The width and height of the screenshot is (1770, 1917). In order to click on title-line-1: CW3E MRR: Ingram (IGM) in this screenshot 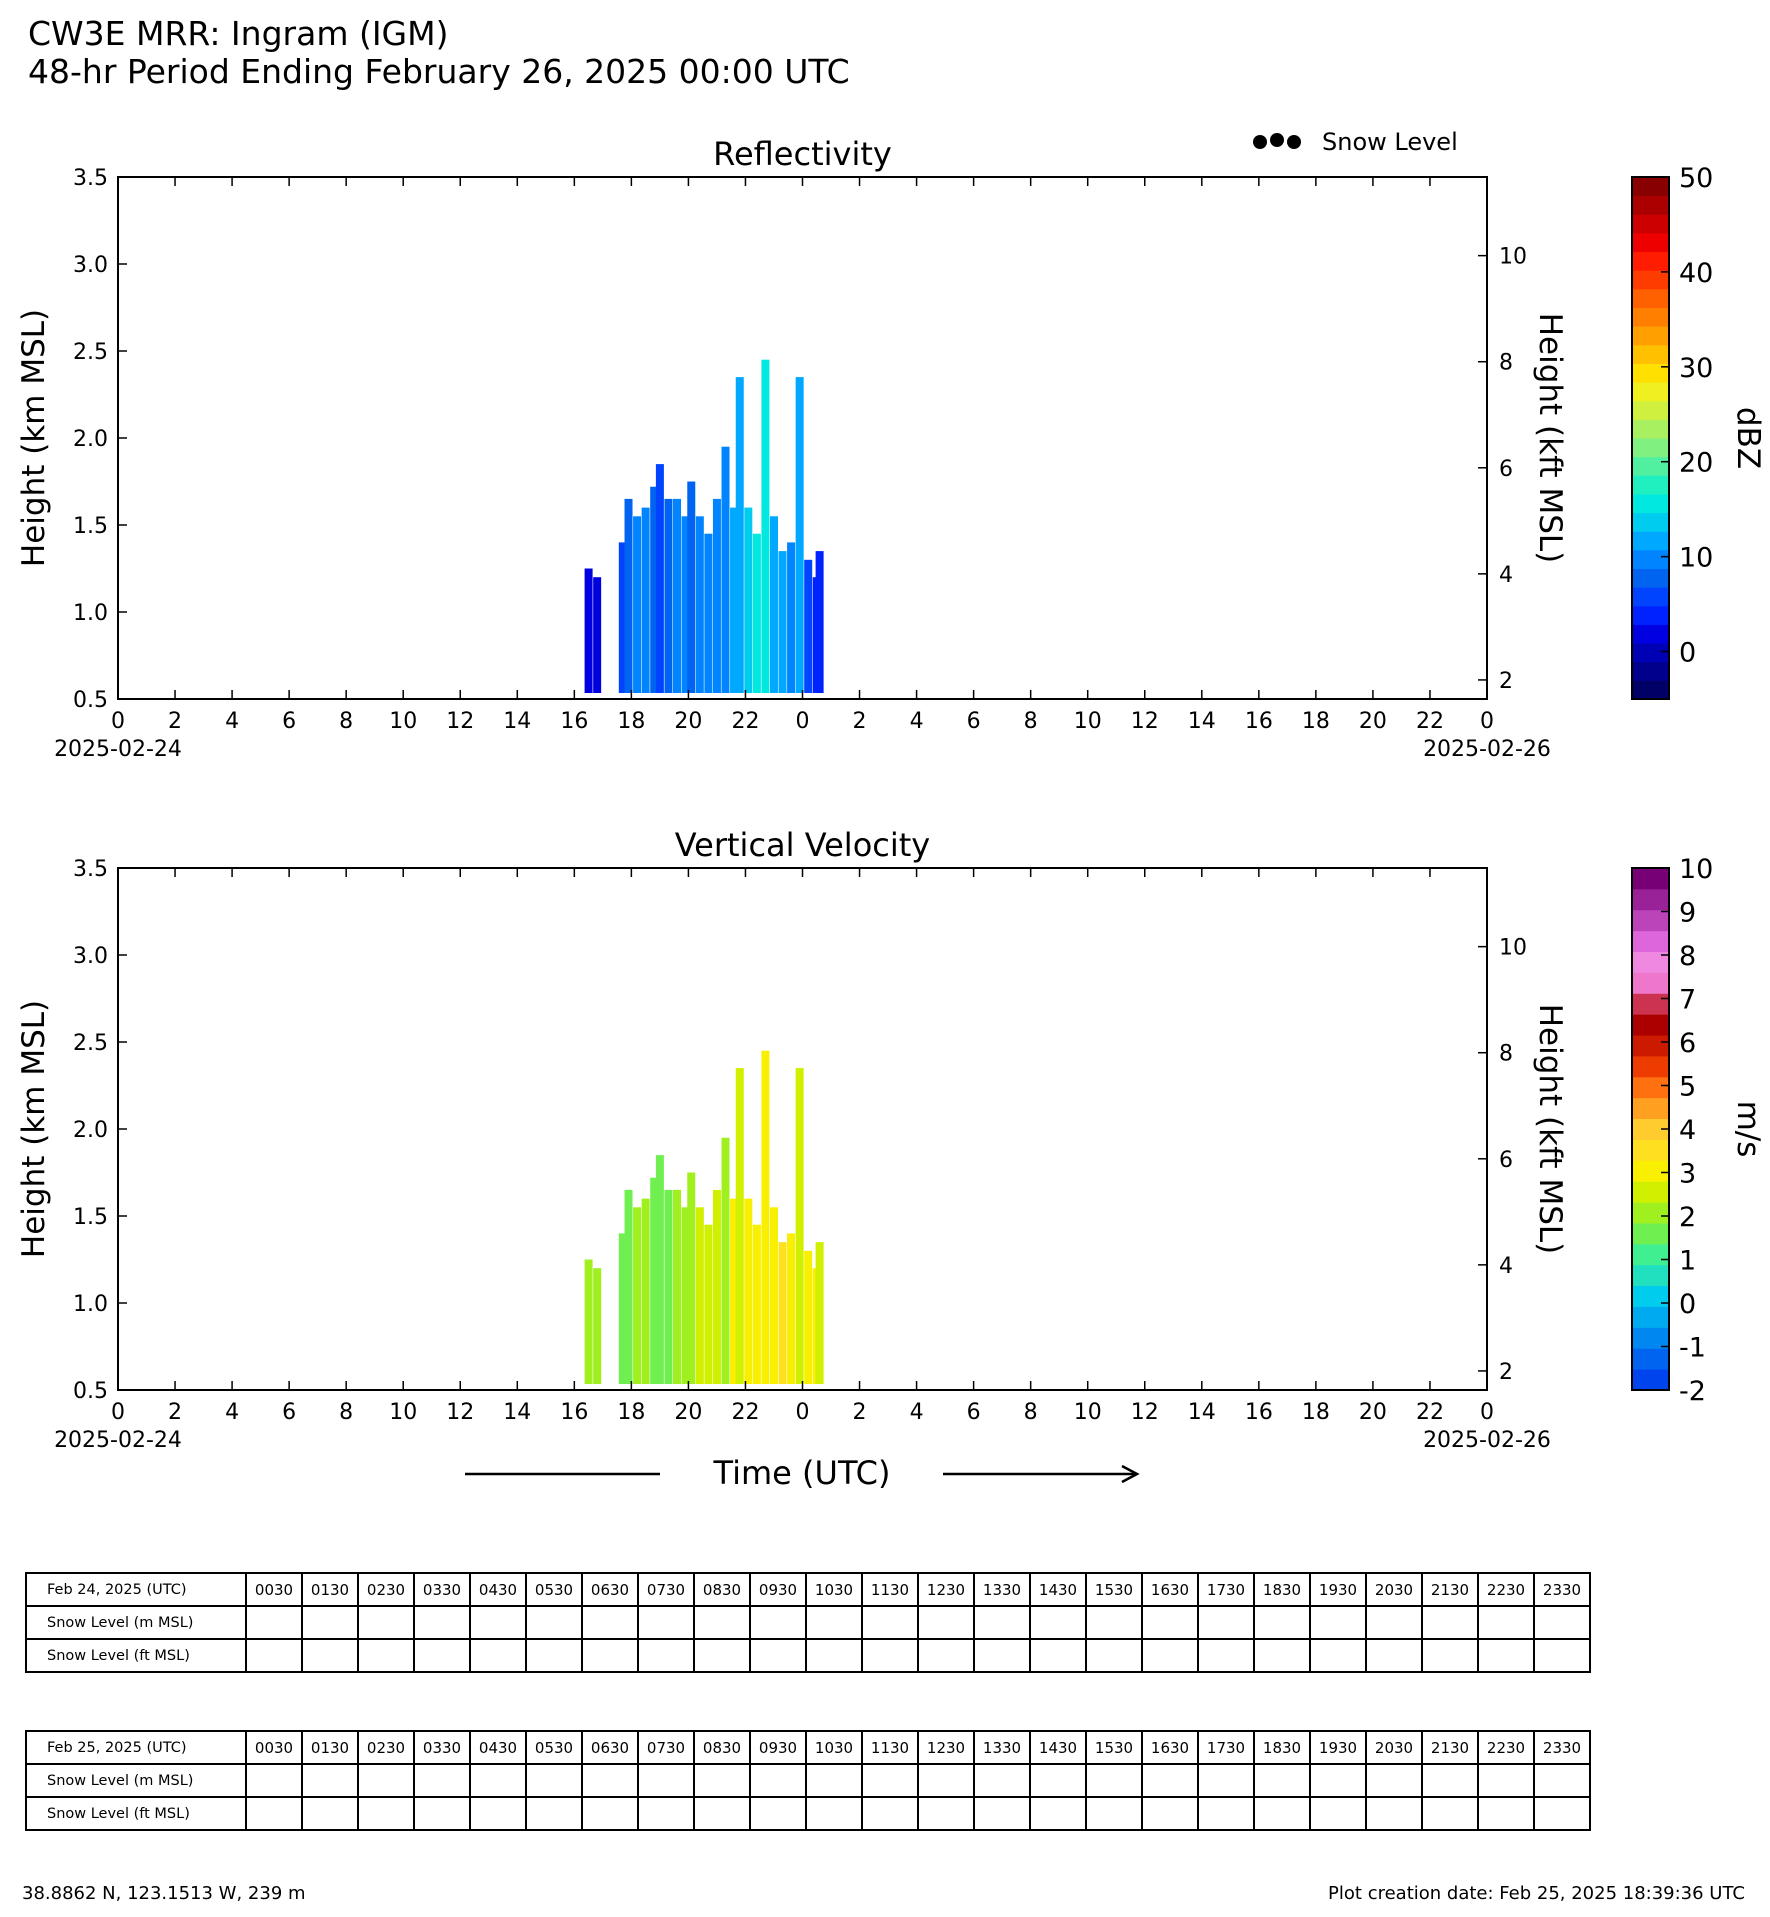, I will do `click(238, 33)`.